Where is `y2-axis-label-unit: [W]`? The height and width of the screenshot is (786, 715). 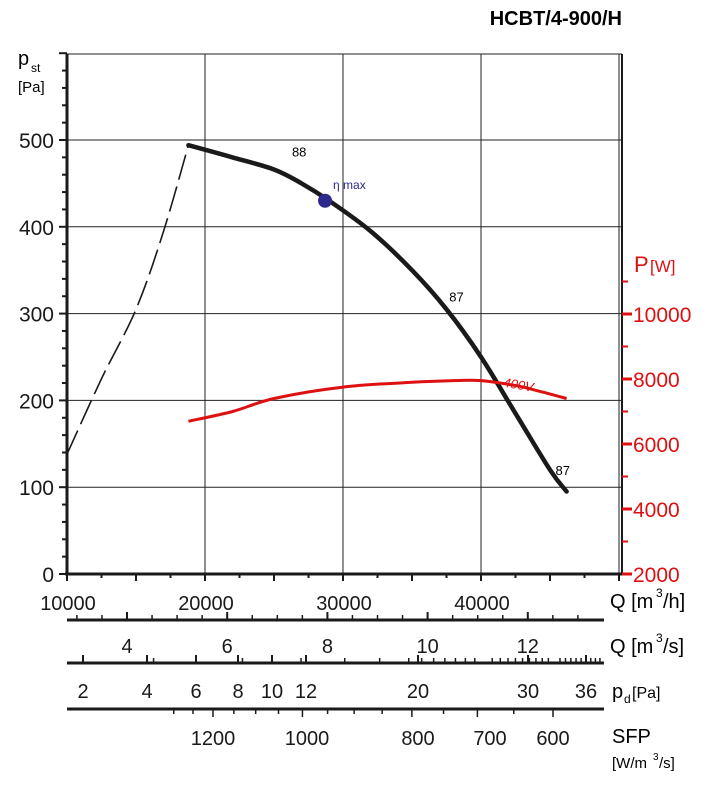 y2-axis-label-unit: [W] is located at coordinates (663, 266).